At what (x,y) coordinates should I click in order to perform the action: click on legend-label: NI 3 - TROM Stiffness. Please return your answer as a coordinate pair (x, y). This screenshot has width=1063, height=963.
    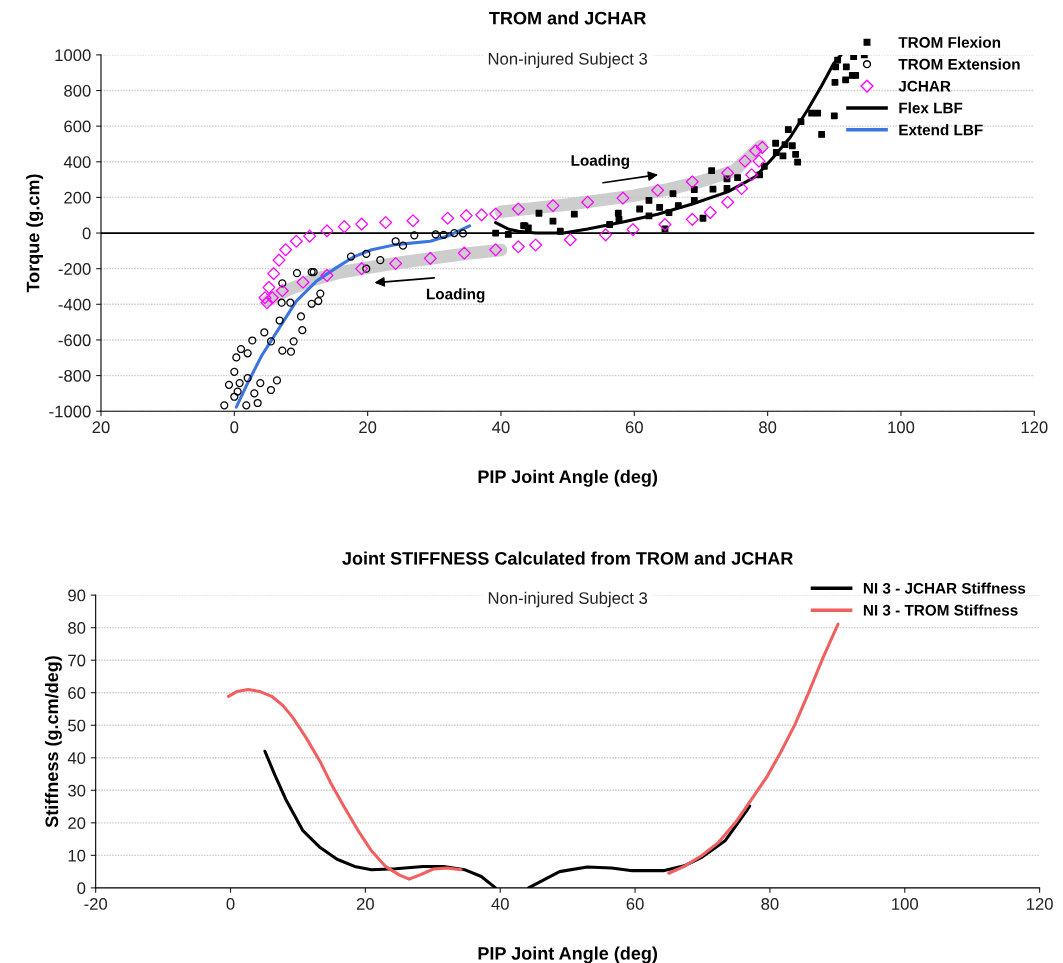
    Looking at the image, I should click on (940, 610).